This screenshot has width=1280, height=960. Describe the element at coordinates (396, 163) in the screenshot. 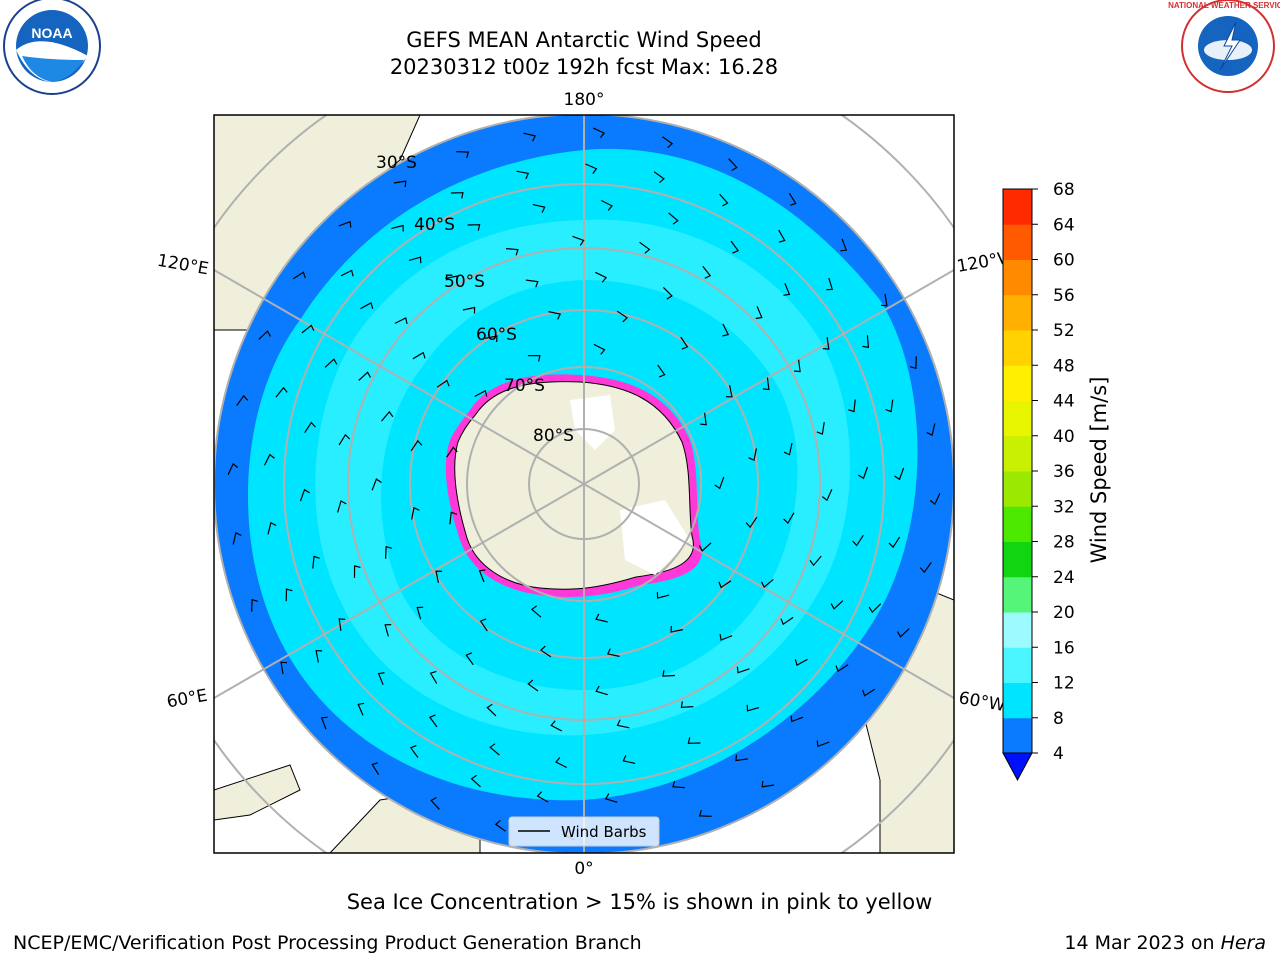

I see `lat-label-30s: 30°S` at that location.